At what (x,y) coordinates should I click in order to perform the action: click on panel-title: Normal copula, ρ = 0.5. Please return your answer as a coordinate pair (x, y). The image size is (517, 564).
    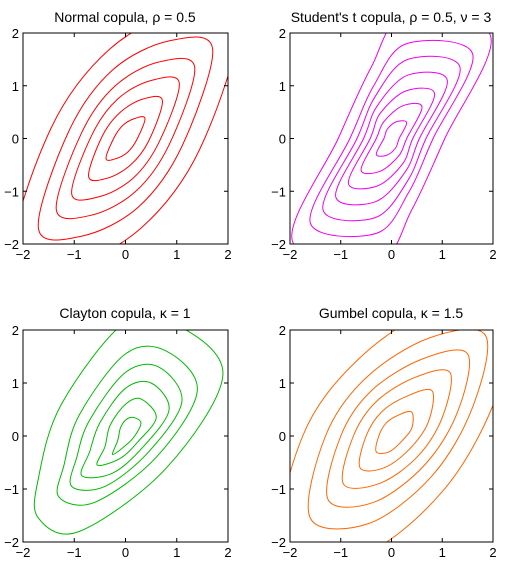
    Looking at the image, I should click on (125, 17).